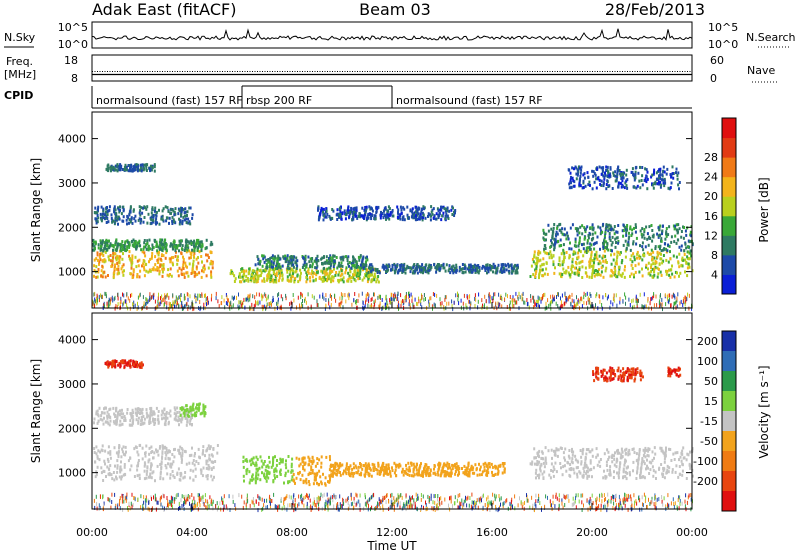  What do you see at coordinates (655, 9) in the screenshot?
I see `date-title: 28/Feb/2013` at bounding box center [655, 9].